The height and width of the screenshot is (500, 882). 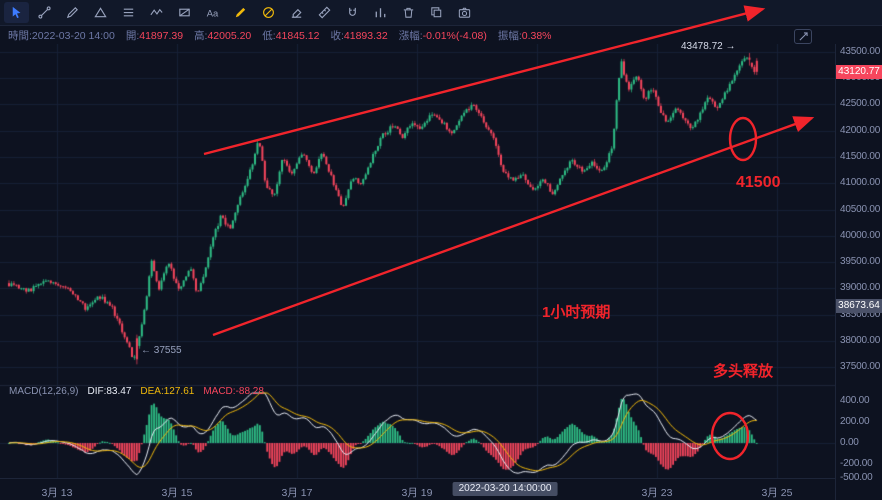 What do you see at coordinates (201, 36) in the screenshot?
I see `high-label: 高:` at bounding box center [201, 36].